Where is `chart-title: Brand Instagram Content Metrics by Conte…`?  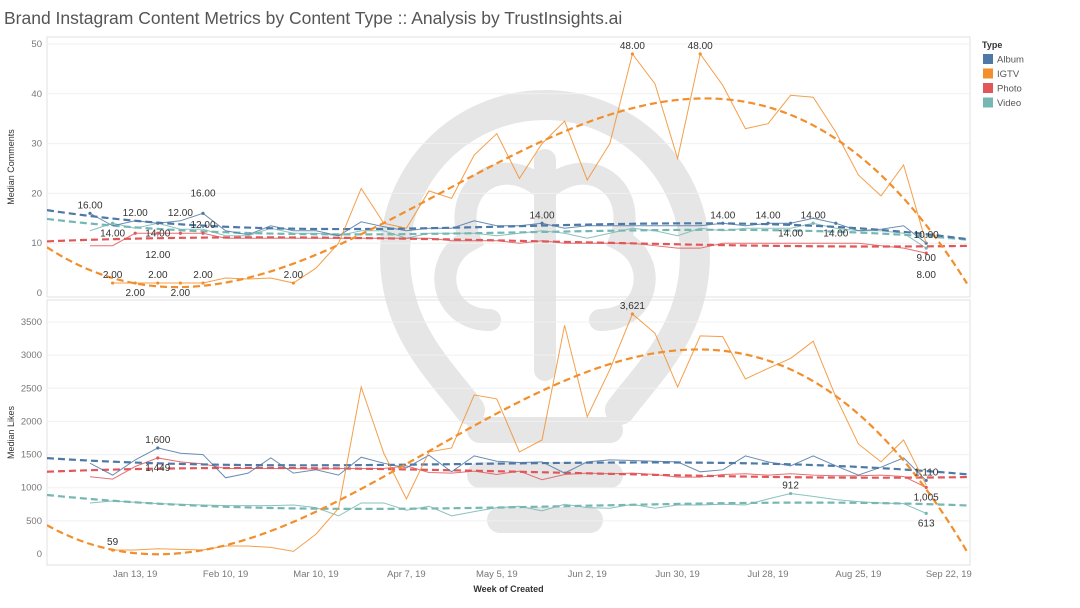
chart-title: Brand Instagram Content Metrics by Conte… is located at coordinates (313, 18).